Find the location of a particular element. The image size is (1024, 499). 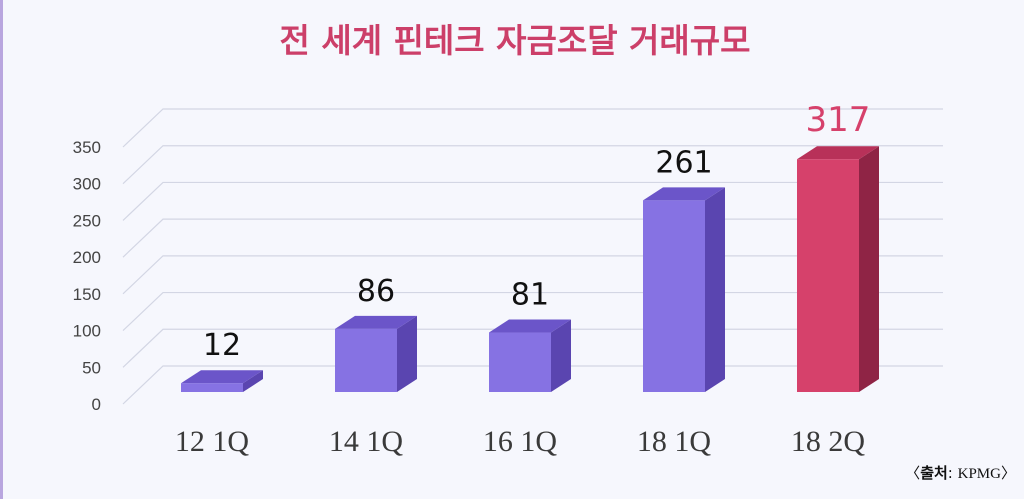

source-label: 출처 is located at coordinates (934, 473).